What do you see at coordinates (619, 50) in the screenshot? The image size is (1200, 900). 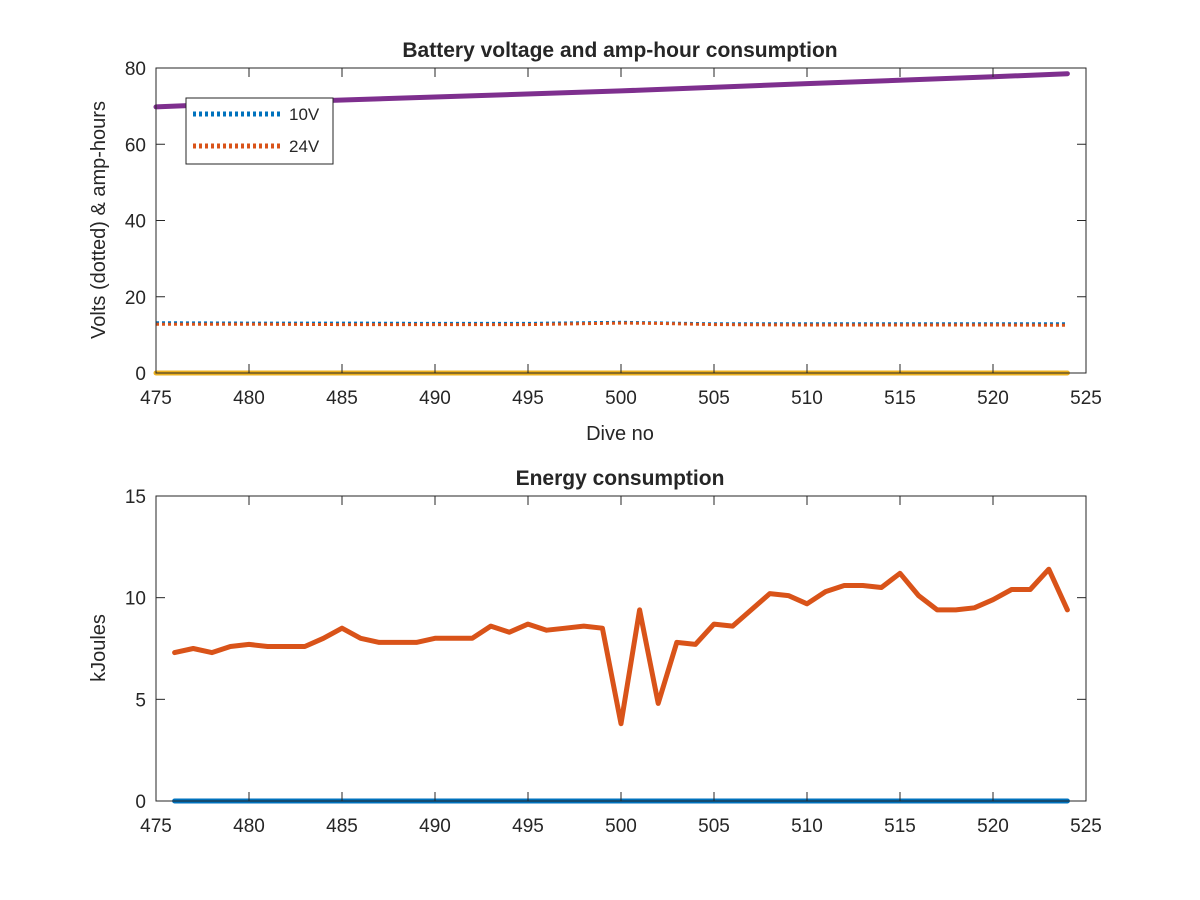 I see `chart-title: Battery voltage and amp-hour consumption` at bounding box center [619, 50].